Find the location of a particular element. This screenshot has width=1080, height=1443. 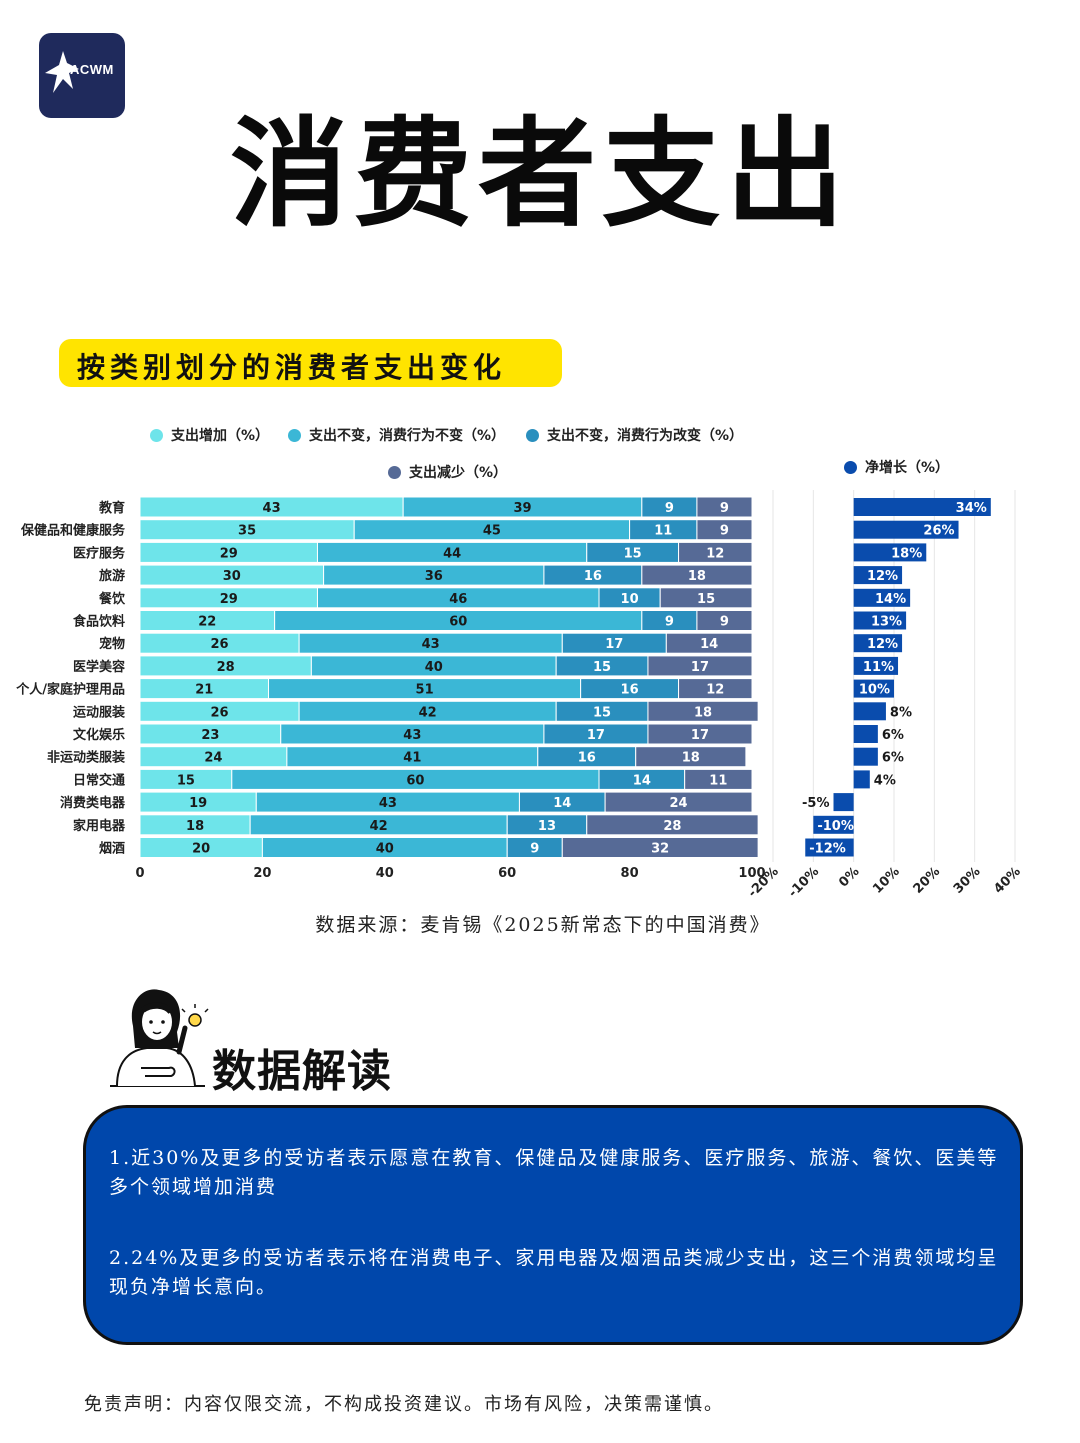

category-label: 消费类电器 is located at coordinates (93, 803).